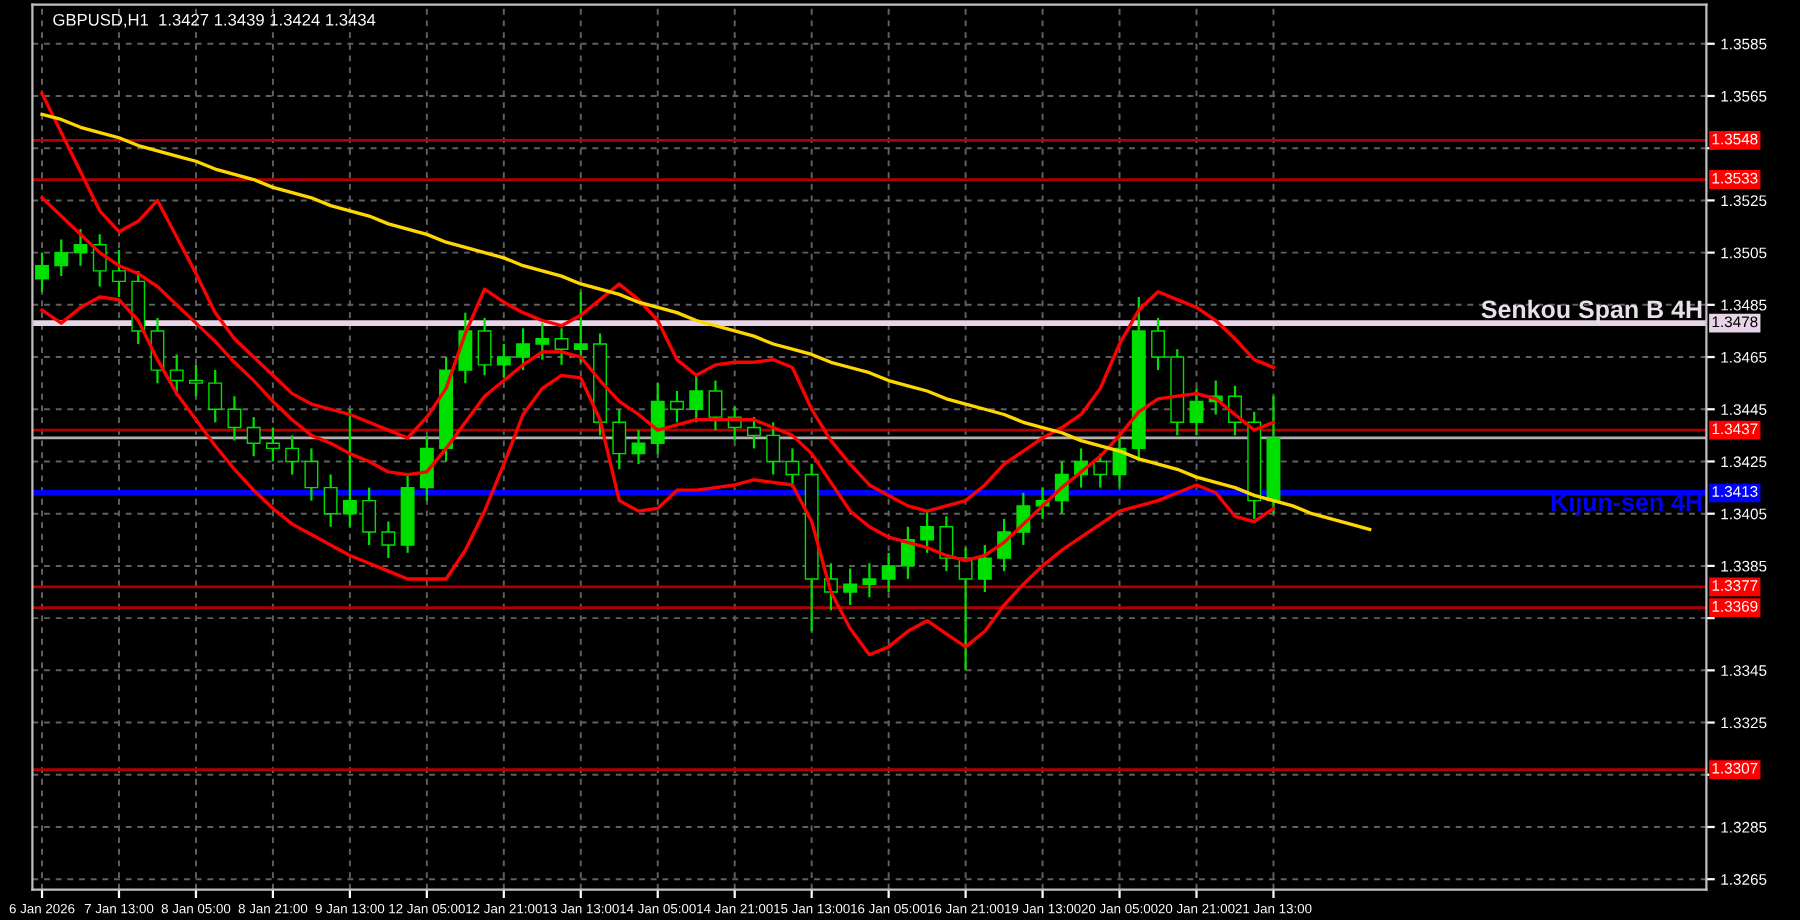 Image resolution: width=1800 pixels, height=920 pixels. I want to click on annotation: Senkou Span B 4H, so click(1591, 311).